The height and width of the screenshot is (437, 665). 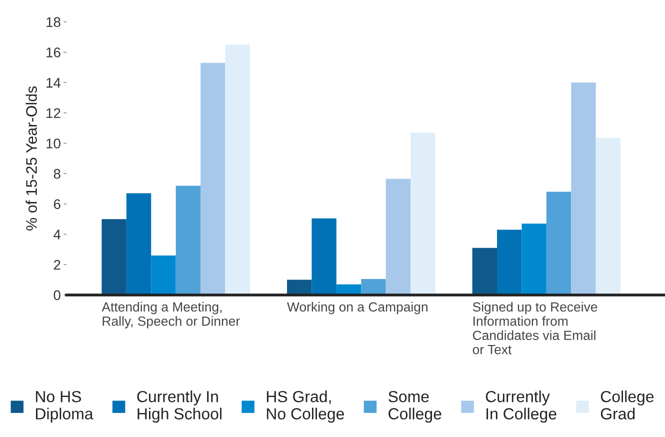 What do you see at coordinates (415, 406) in the screenshot?
I see `legend-label: Some College` at bounding box center [415, 406].